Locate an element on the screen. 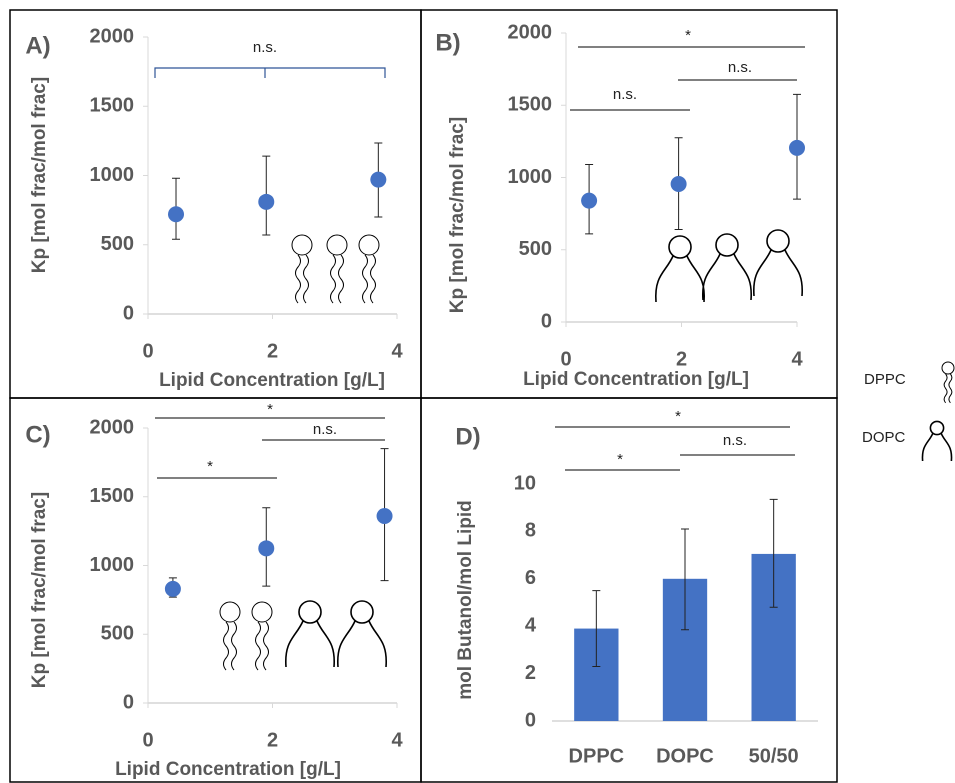  y-axis-title: mol Butanol/mol Lipid is located at coordinates (465, 599).